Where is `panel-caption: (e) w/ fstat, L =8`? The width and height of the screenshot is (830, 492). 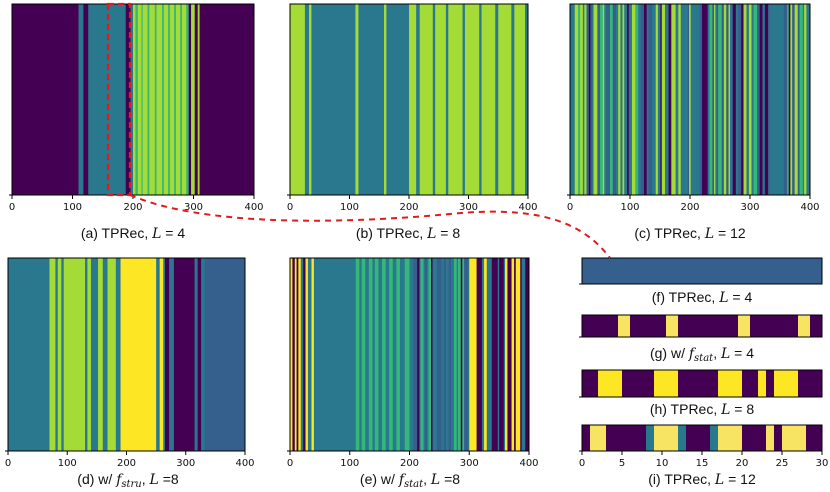
panel-caption: (e) w/ fstat, L =8 is located at coordinates (410, 480).